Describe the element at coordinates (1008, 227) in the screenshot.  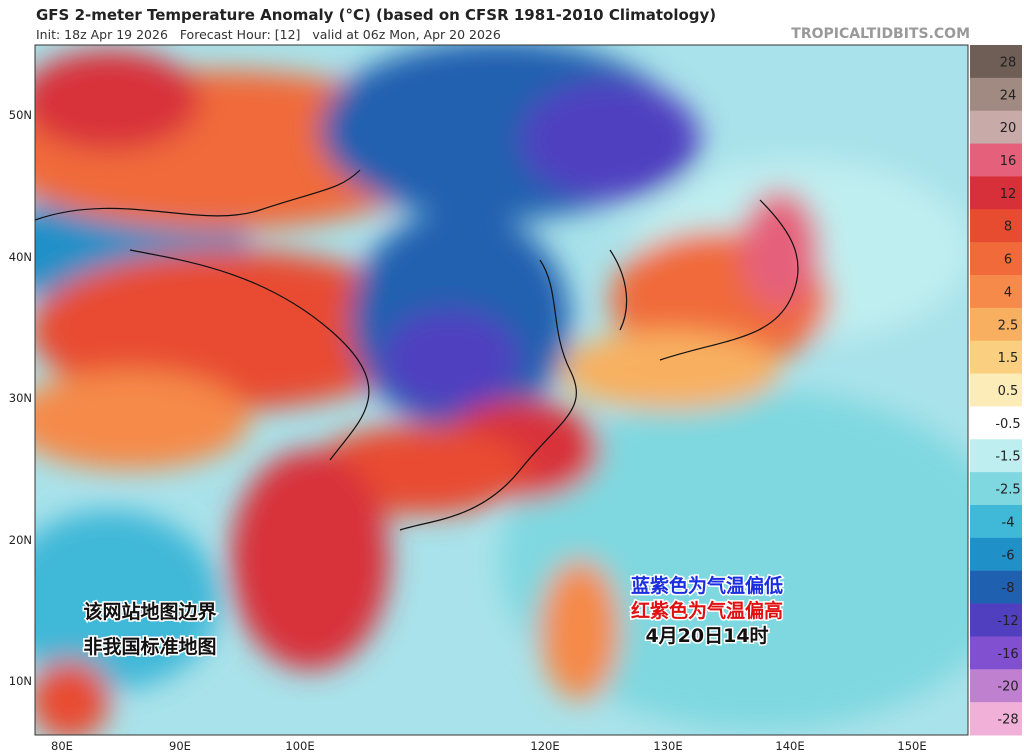
I see `colorbar-label: 8` at that location.